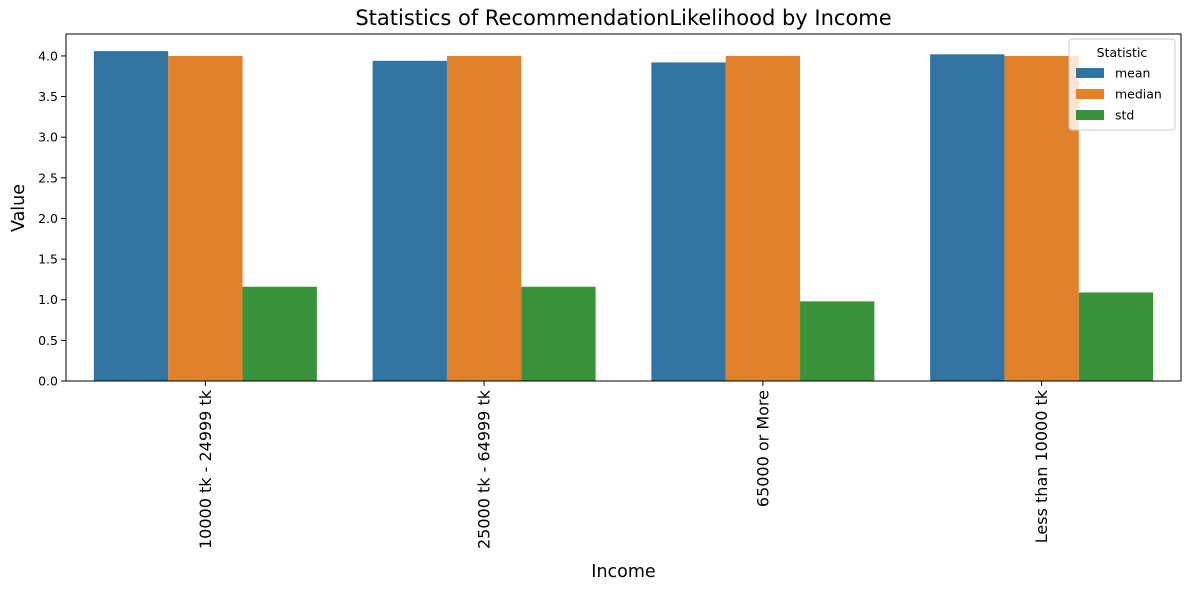 The width and height of the screenshot is (1189, 590). What do you see at coordinates (48, 218) in the screenshot?
I see `y-tick-label: 2.0` at bounding box center [48, 218].